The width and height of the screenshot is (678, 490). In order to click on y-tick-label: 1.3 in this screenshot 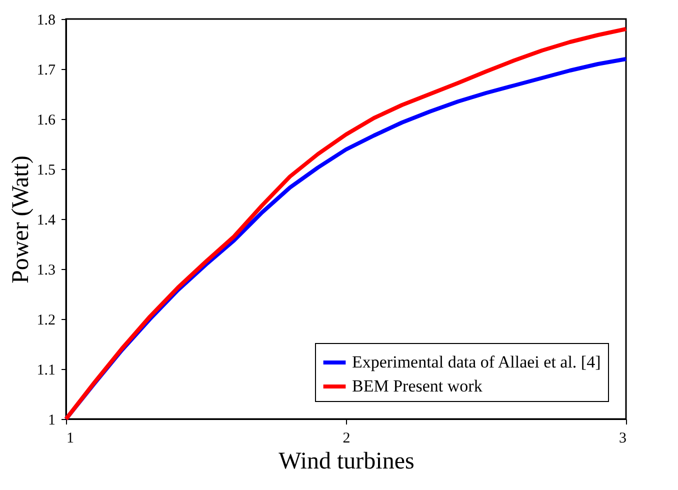, I will do `click(46, 270)`.